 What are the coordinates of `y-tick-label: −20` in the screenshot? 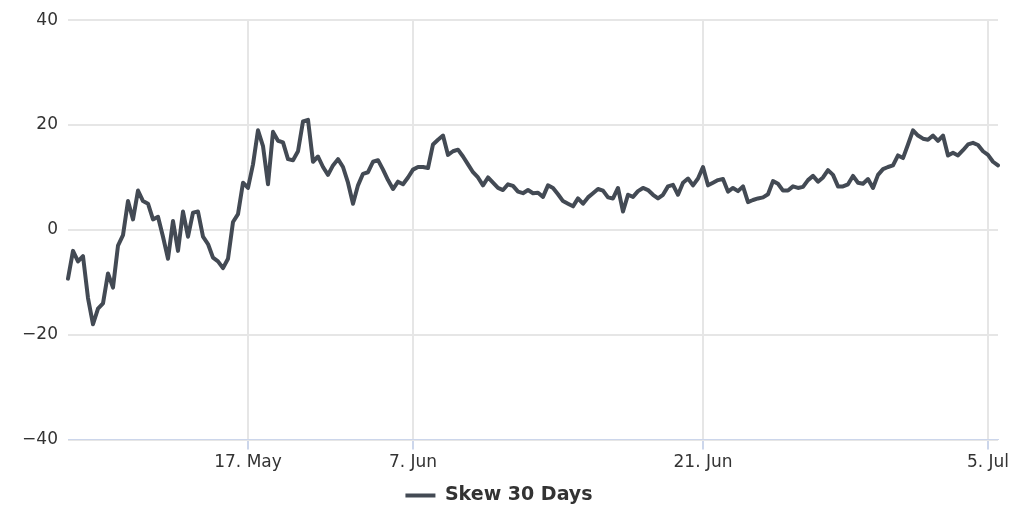 It's located at (40, 333).